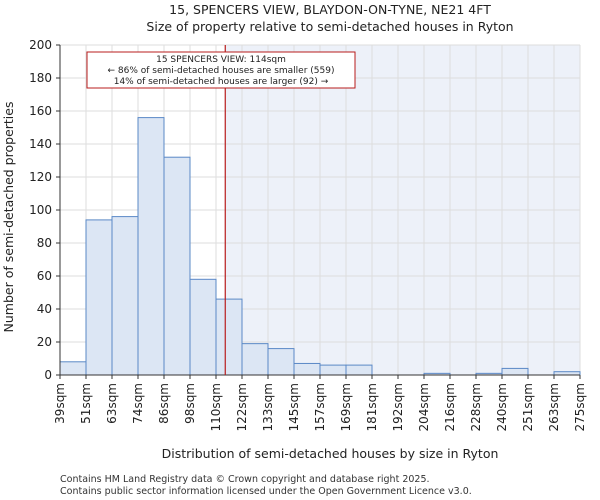 The height and width of the screenshot is (500, 600). Describe the element at coordinates (346, 407) in the screenshot. I see `x-tick-label: 169sqm` at that location.